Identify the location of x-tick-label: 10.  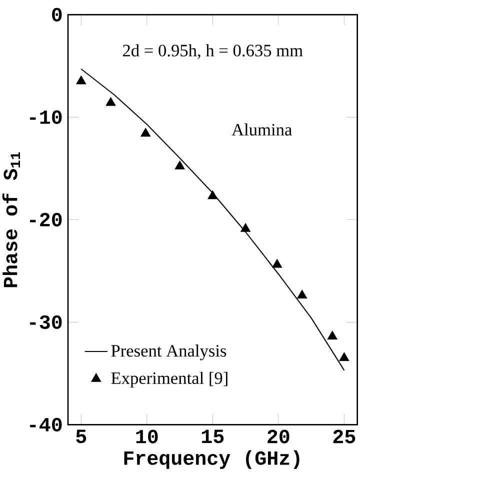
(147, 437).